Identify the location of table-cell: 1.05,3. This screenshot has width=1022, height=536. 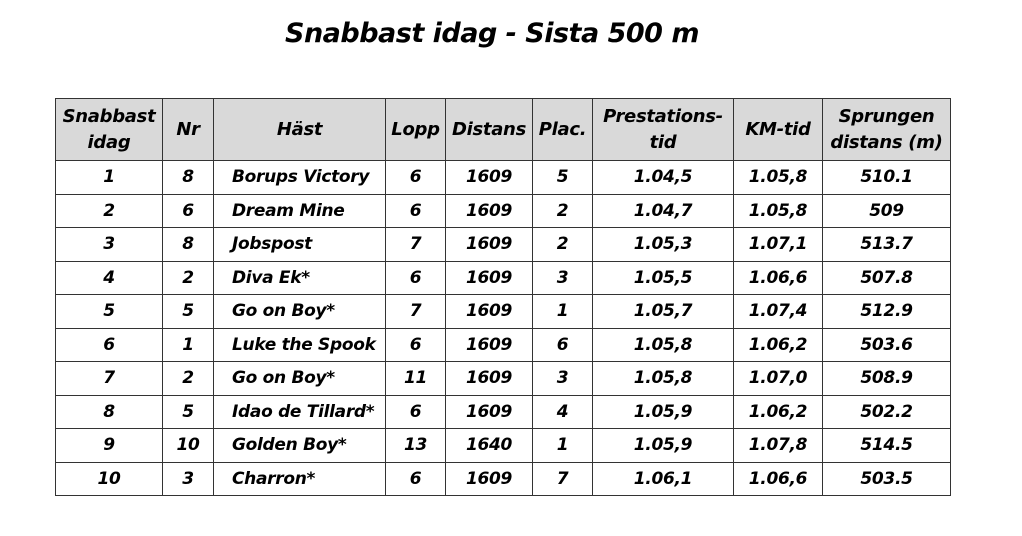
(663, 244).